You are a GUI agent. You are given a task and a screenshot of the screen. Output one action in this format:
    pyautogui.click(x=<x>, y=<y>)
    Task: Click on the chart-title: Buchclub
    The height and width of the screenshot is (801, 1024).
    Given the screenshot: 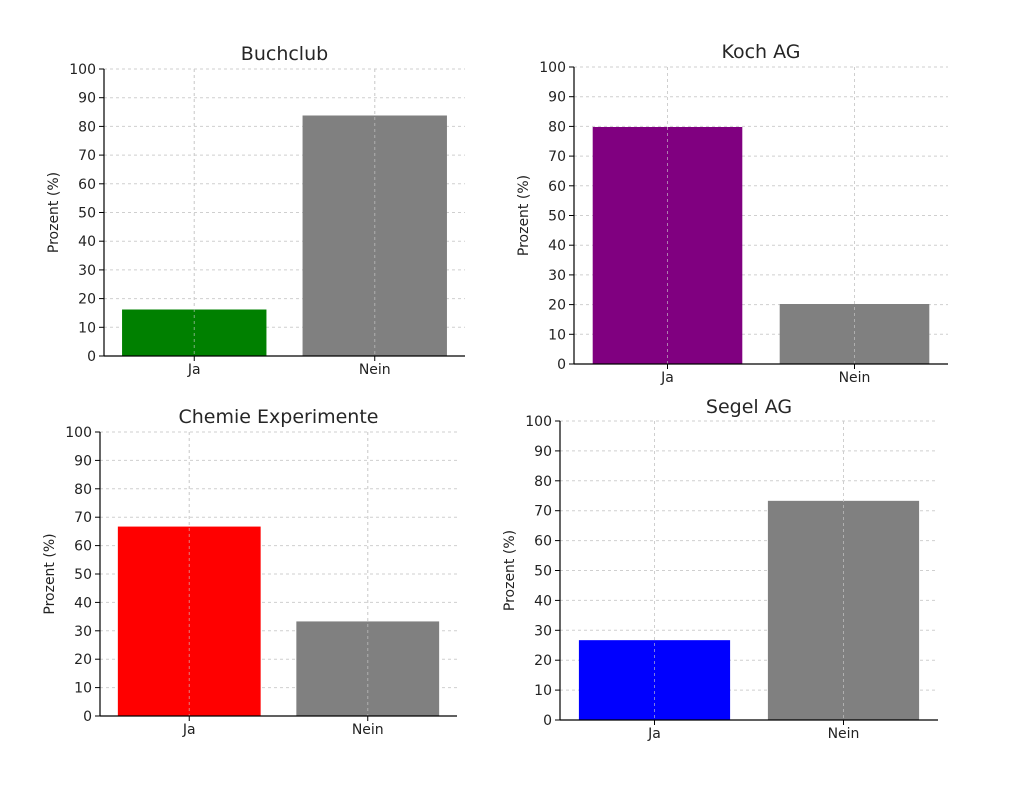 What is the action you would take?
    pyautogui.click(x=284, y=54)
    